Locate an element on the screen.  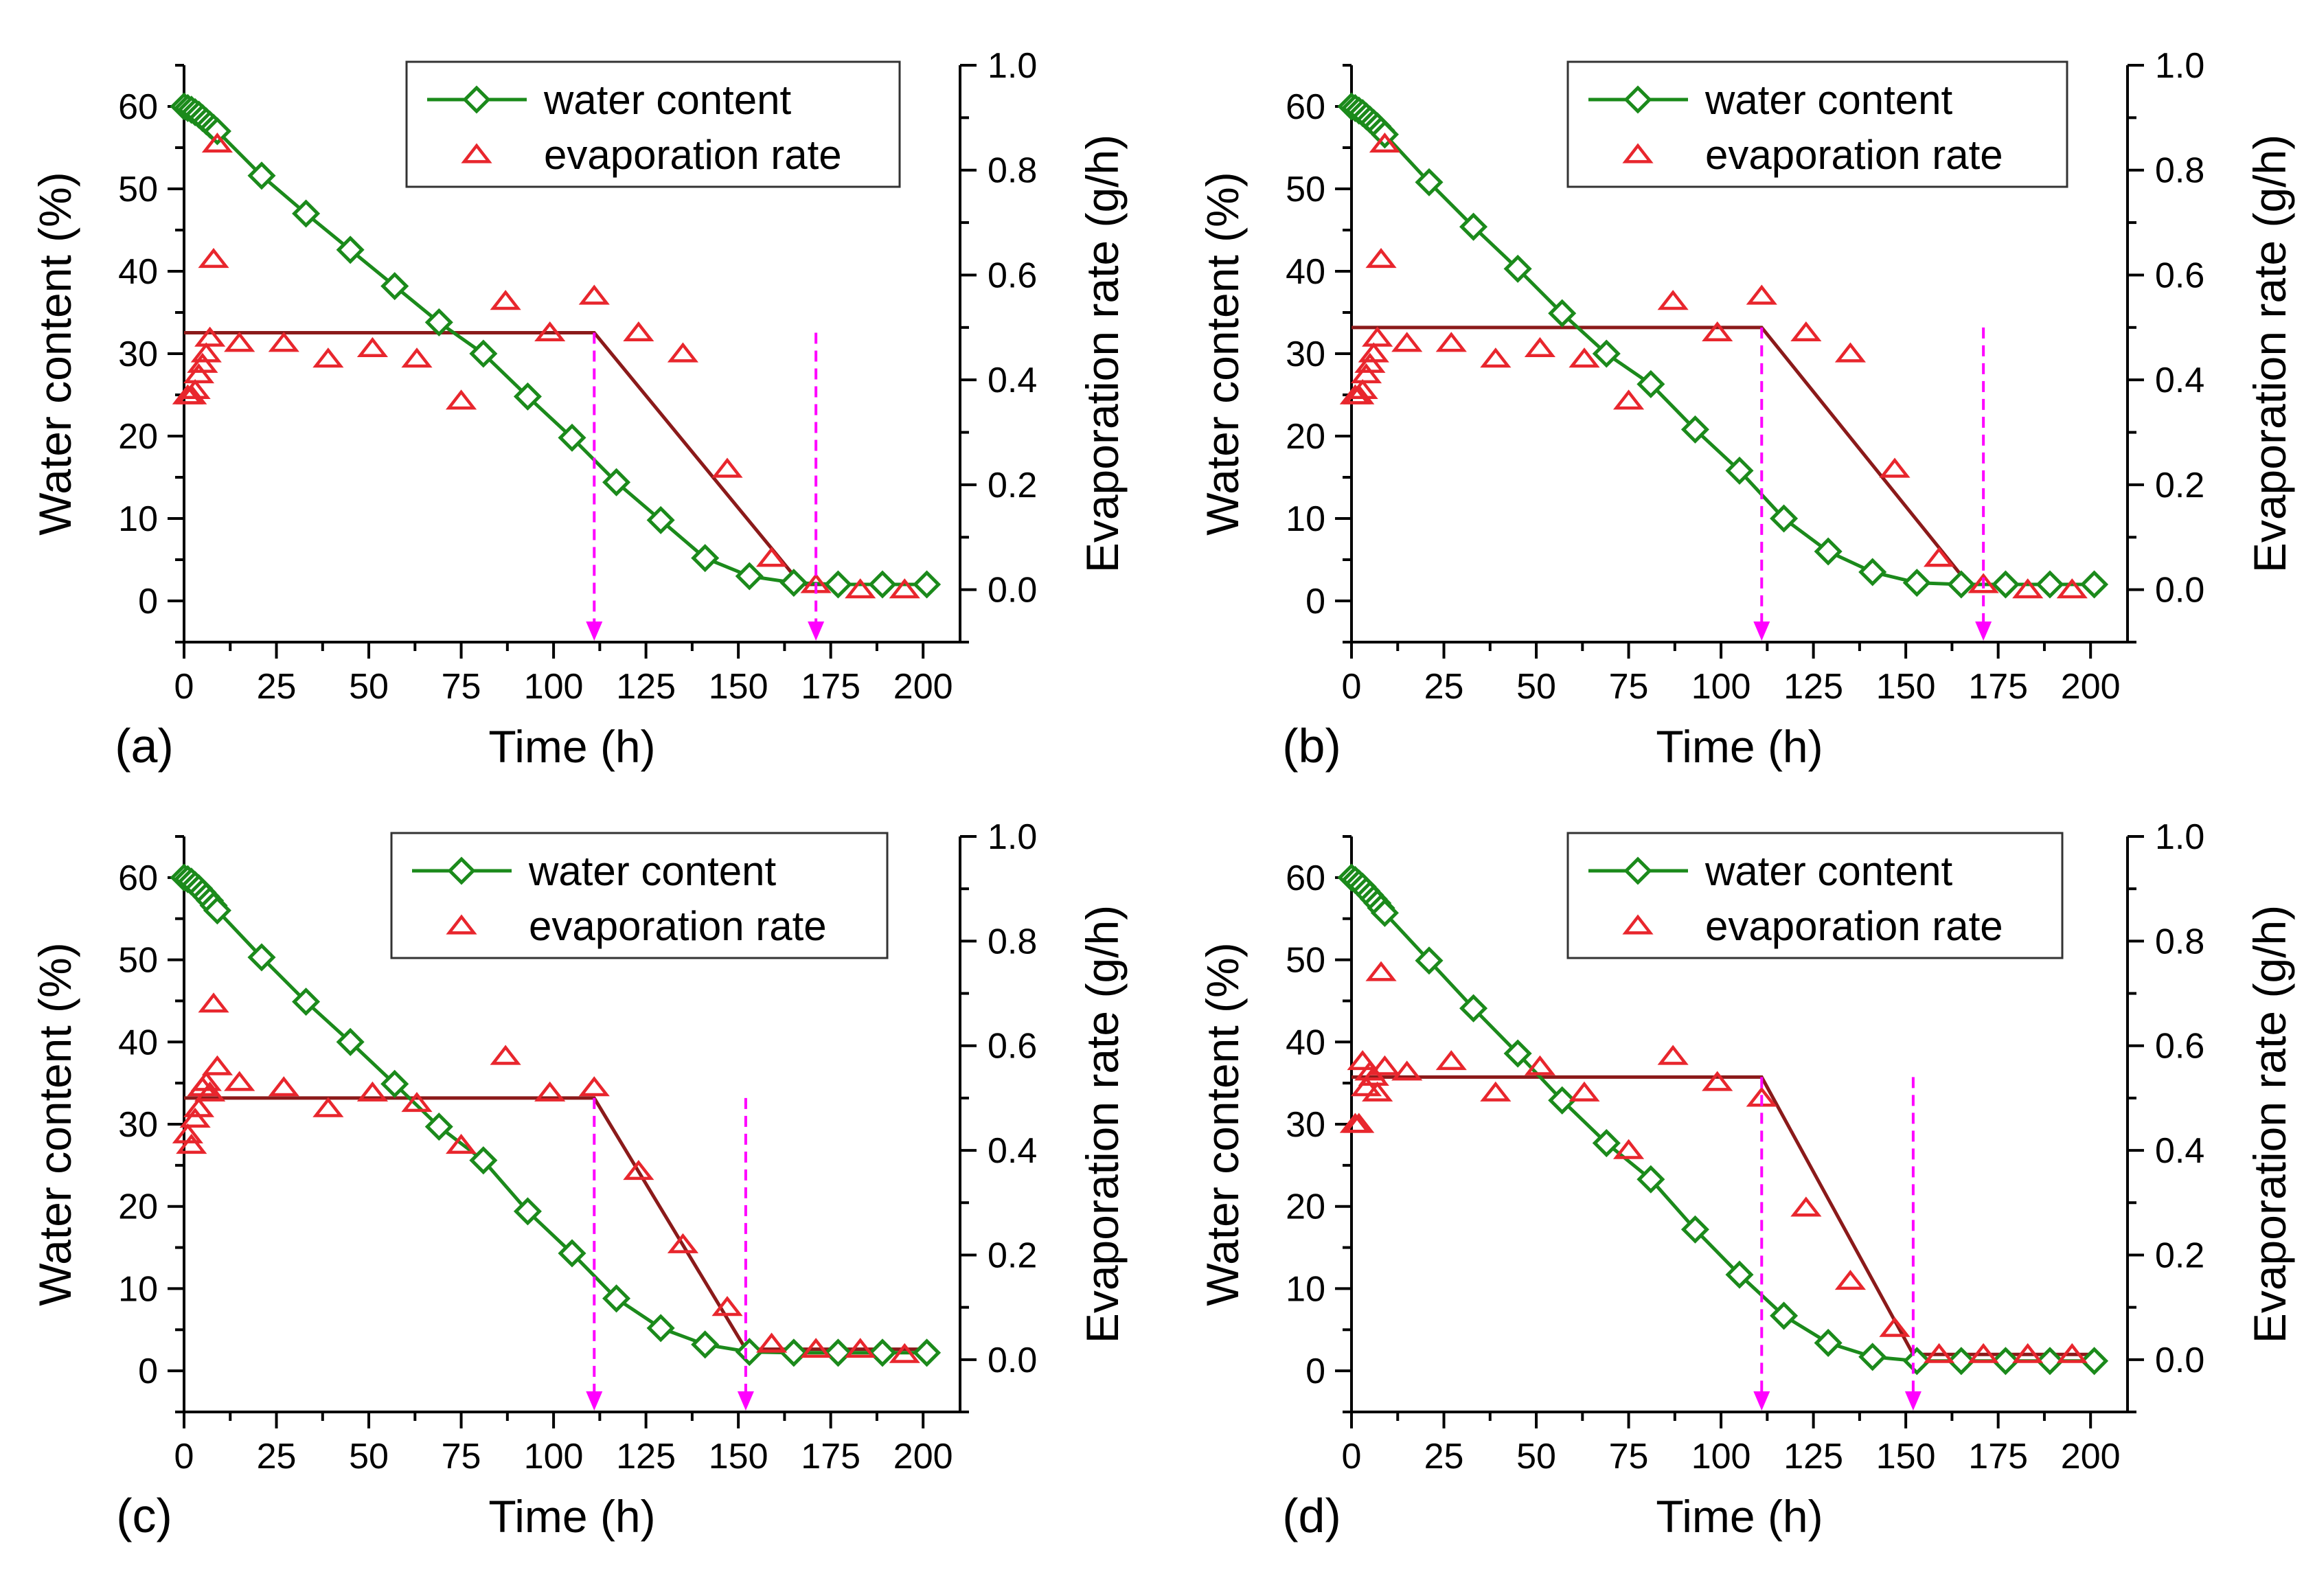
x-tick-label: 200 is located at coordinates (2091, 687).